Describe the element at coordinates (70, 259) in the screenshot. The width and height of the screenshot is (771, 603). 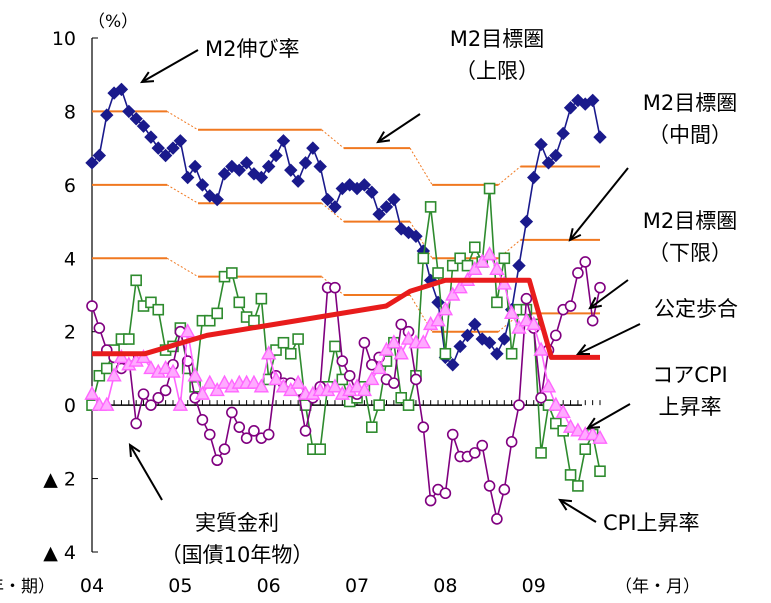
I see `y-tick-label: 4` at that location.